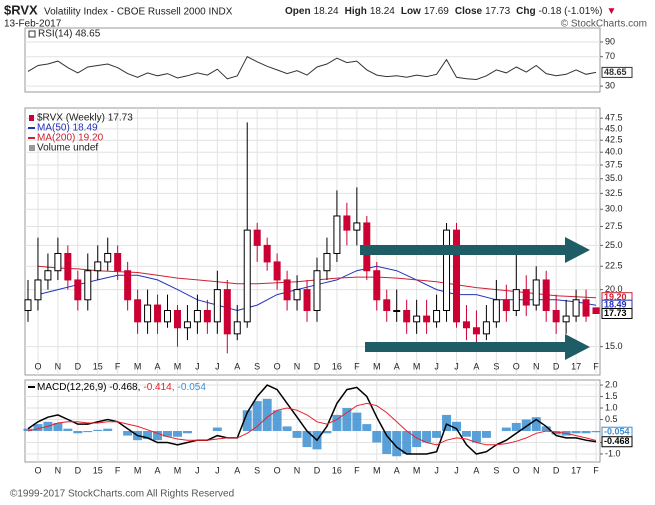 The image size is (655, 505). I want to click on quote-label: Chg, so click(525, 11).